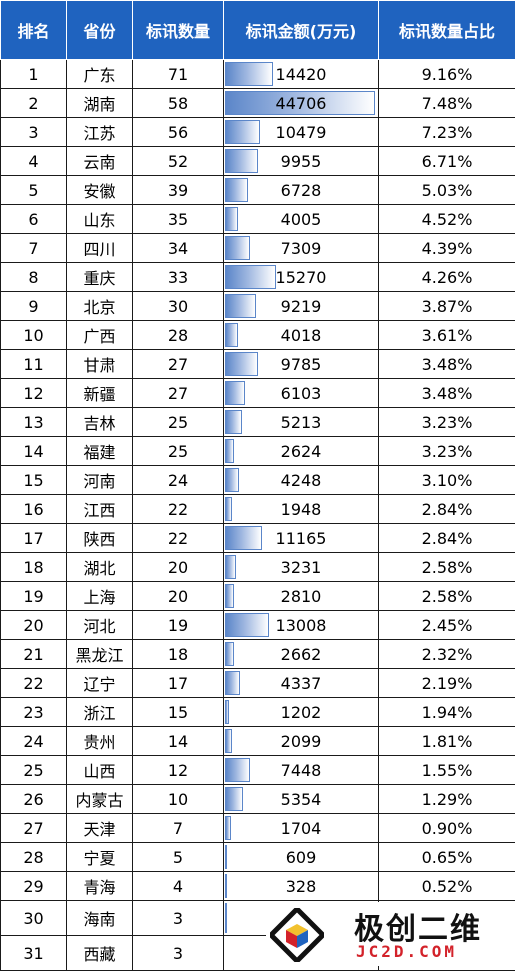 This screenshot has height=971, width=515. Describe the element at coordinates (34, 509) in the screenshot. I see `rank-cell: 16` at that location.